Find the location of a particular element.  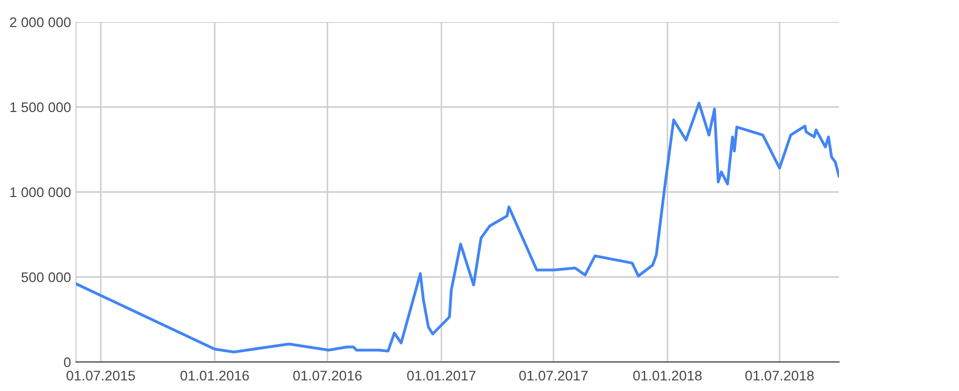

x-tick-label: 01.01.2016 is located at coordinates (214, 375).